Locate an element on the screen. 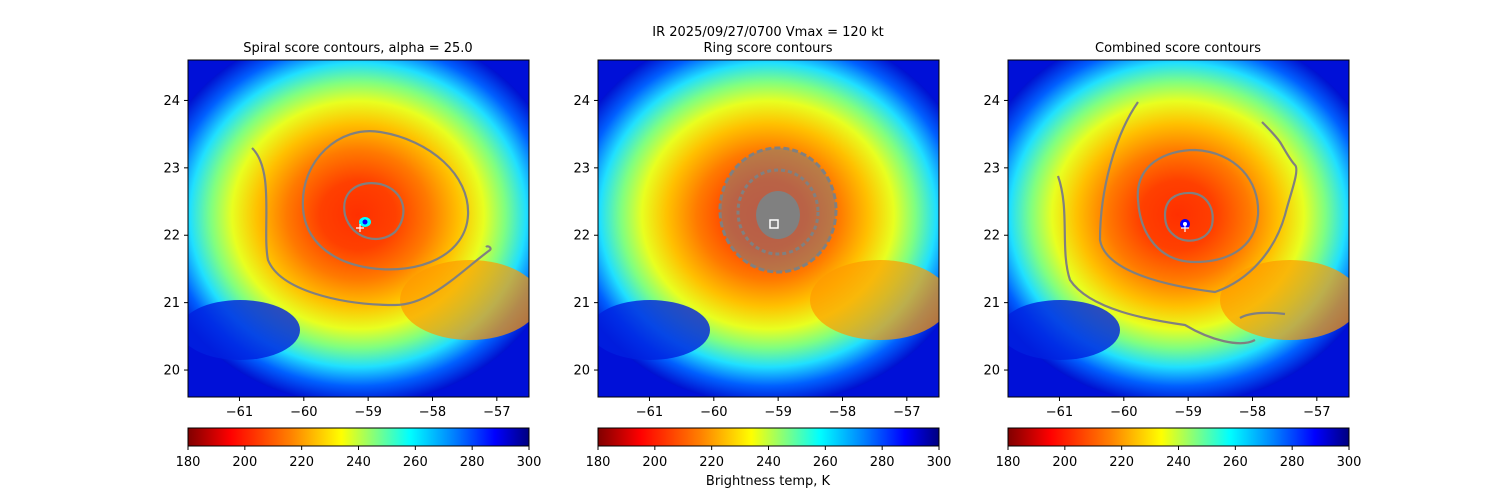  colorbar-label: Brightness temp, K is located at coordinates (768, 481).